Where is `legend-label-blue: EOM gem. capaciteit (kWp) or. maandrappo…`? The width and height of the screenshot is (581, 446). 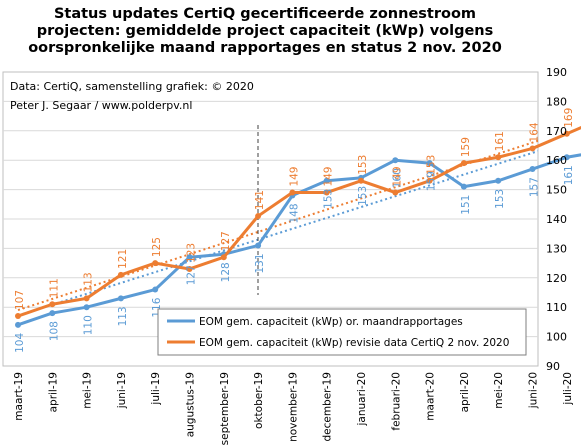
legend-label-blue: EOM gem. capaciteit (kWp) or. maandrappo… is located at coordinates (331, 322).